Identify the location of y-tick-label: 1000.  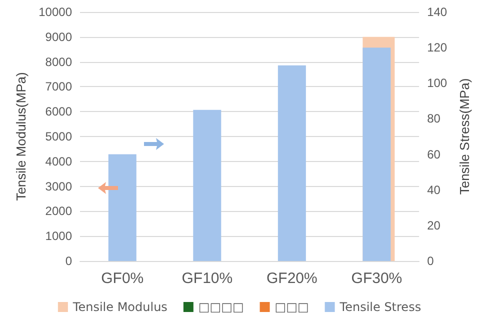
(58, 236).